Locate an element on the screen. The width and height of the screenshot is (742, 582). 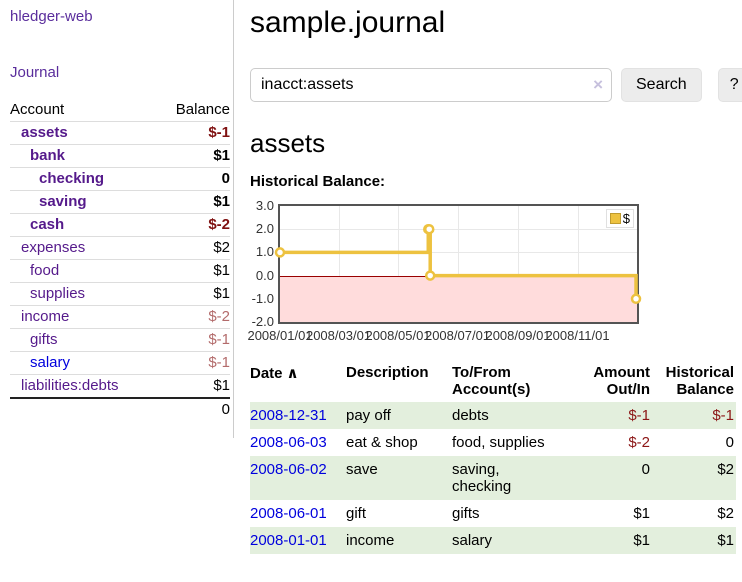
transaction-accounts: salary is located at coordinates (472, 540).